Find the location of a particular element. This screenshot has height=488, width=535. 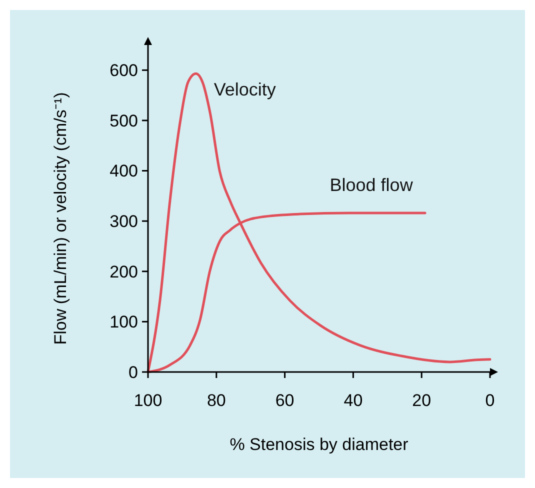

x-tick-label: 60 is located at coordinates (284, 400).